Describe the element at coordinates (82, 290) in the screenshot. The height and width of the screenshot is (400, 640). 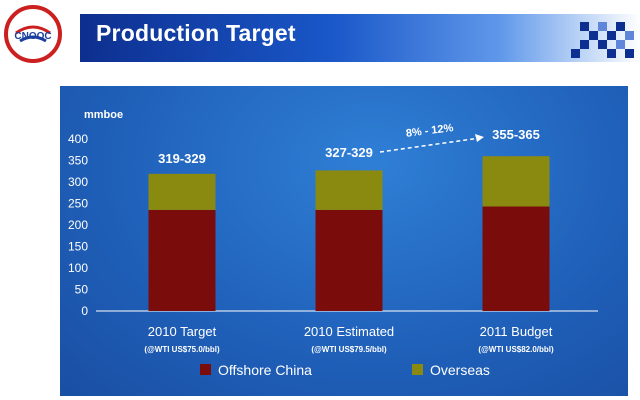
I see `y-tick-label: 50` at that location.